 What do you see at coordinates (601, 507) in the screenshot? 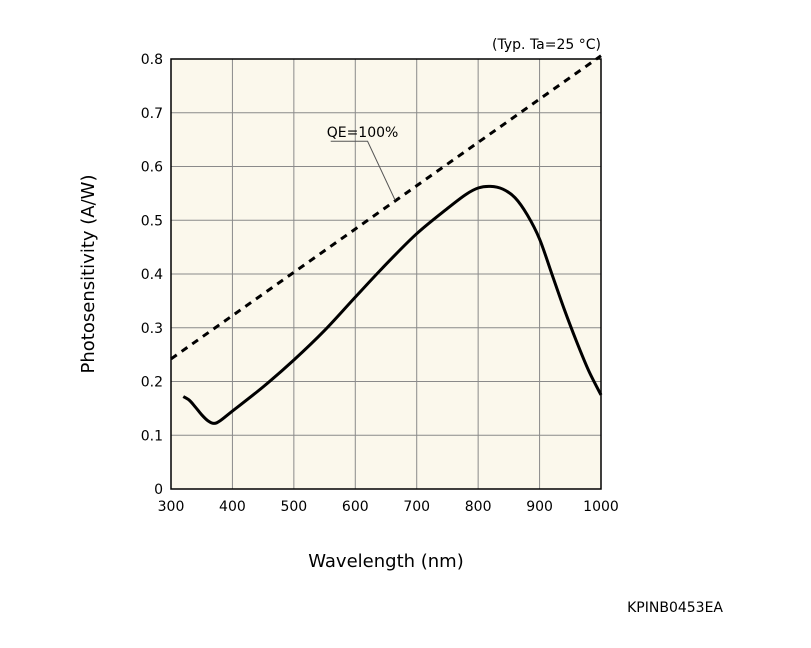
I see `x-tick-label: 1000` at bounding box center [601, 507].